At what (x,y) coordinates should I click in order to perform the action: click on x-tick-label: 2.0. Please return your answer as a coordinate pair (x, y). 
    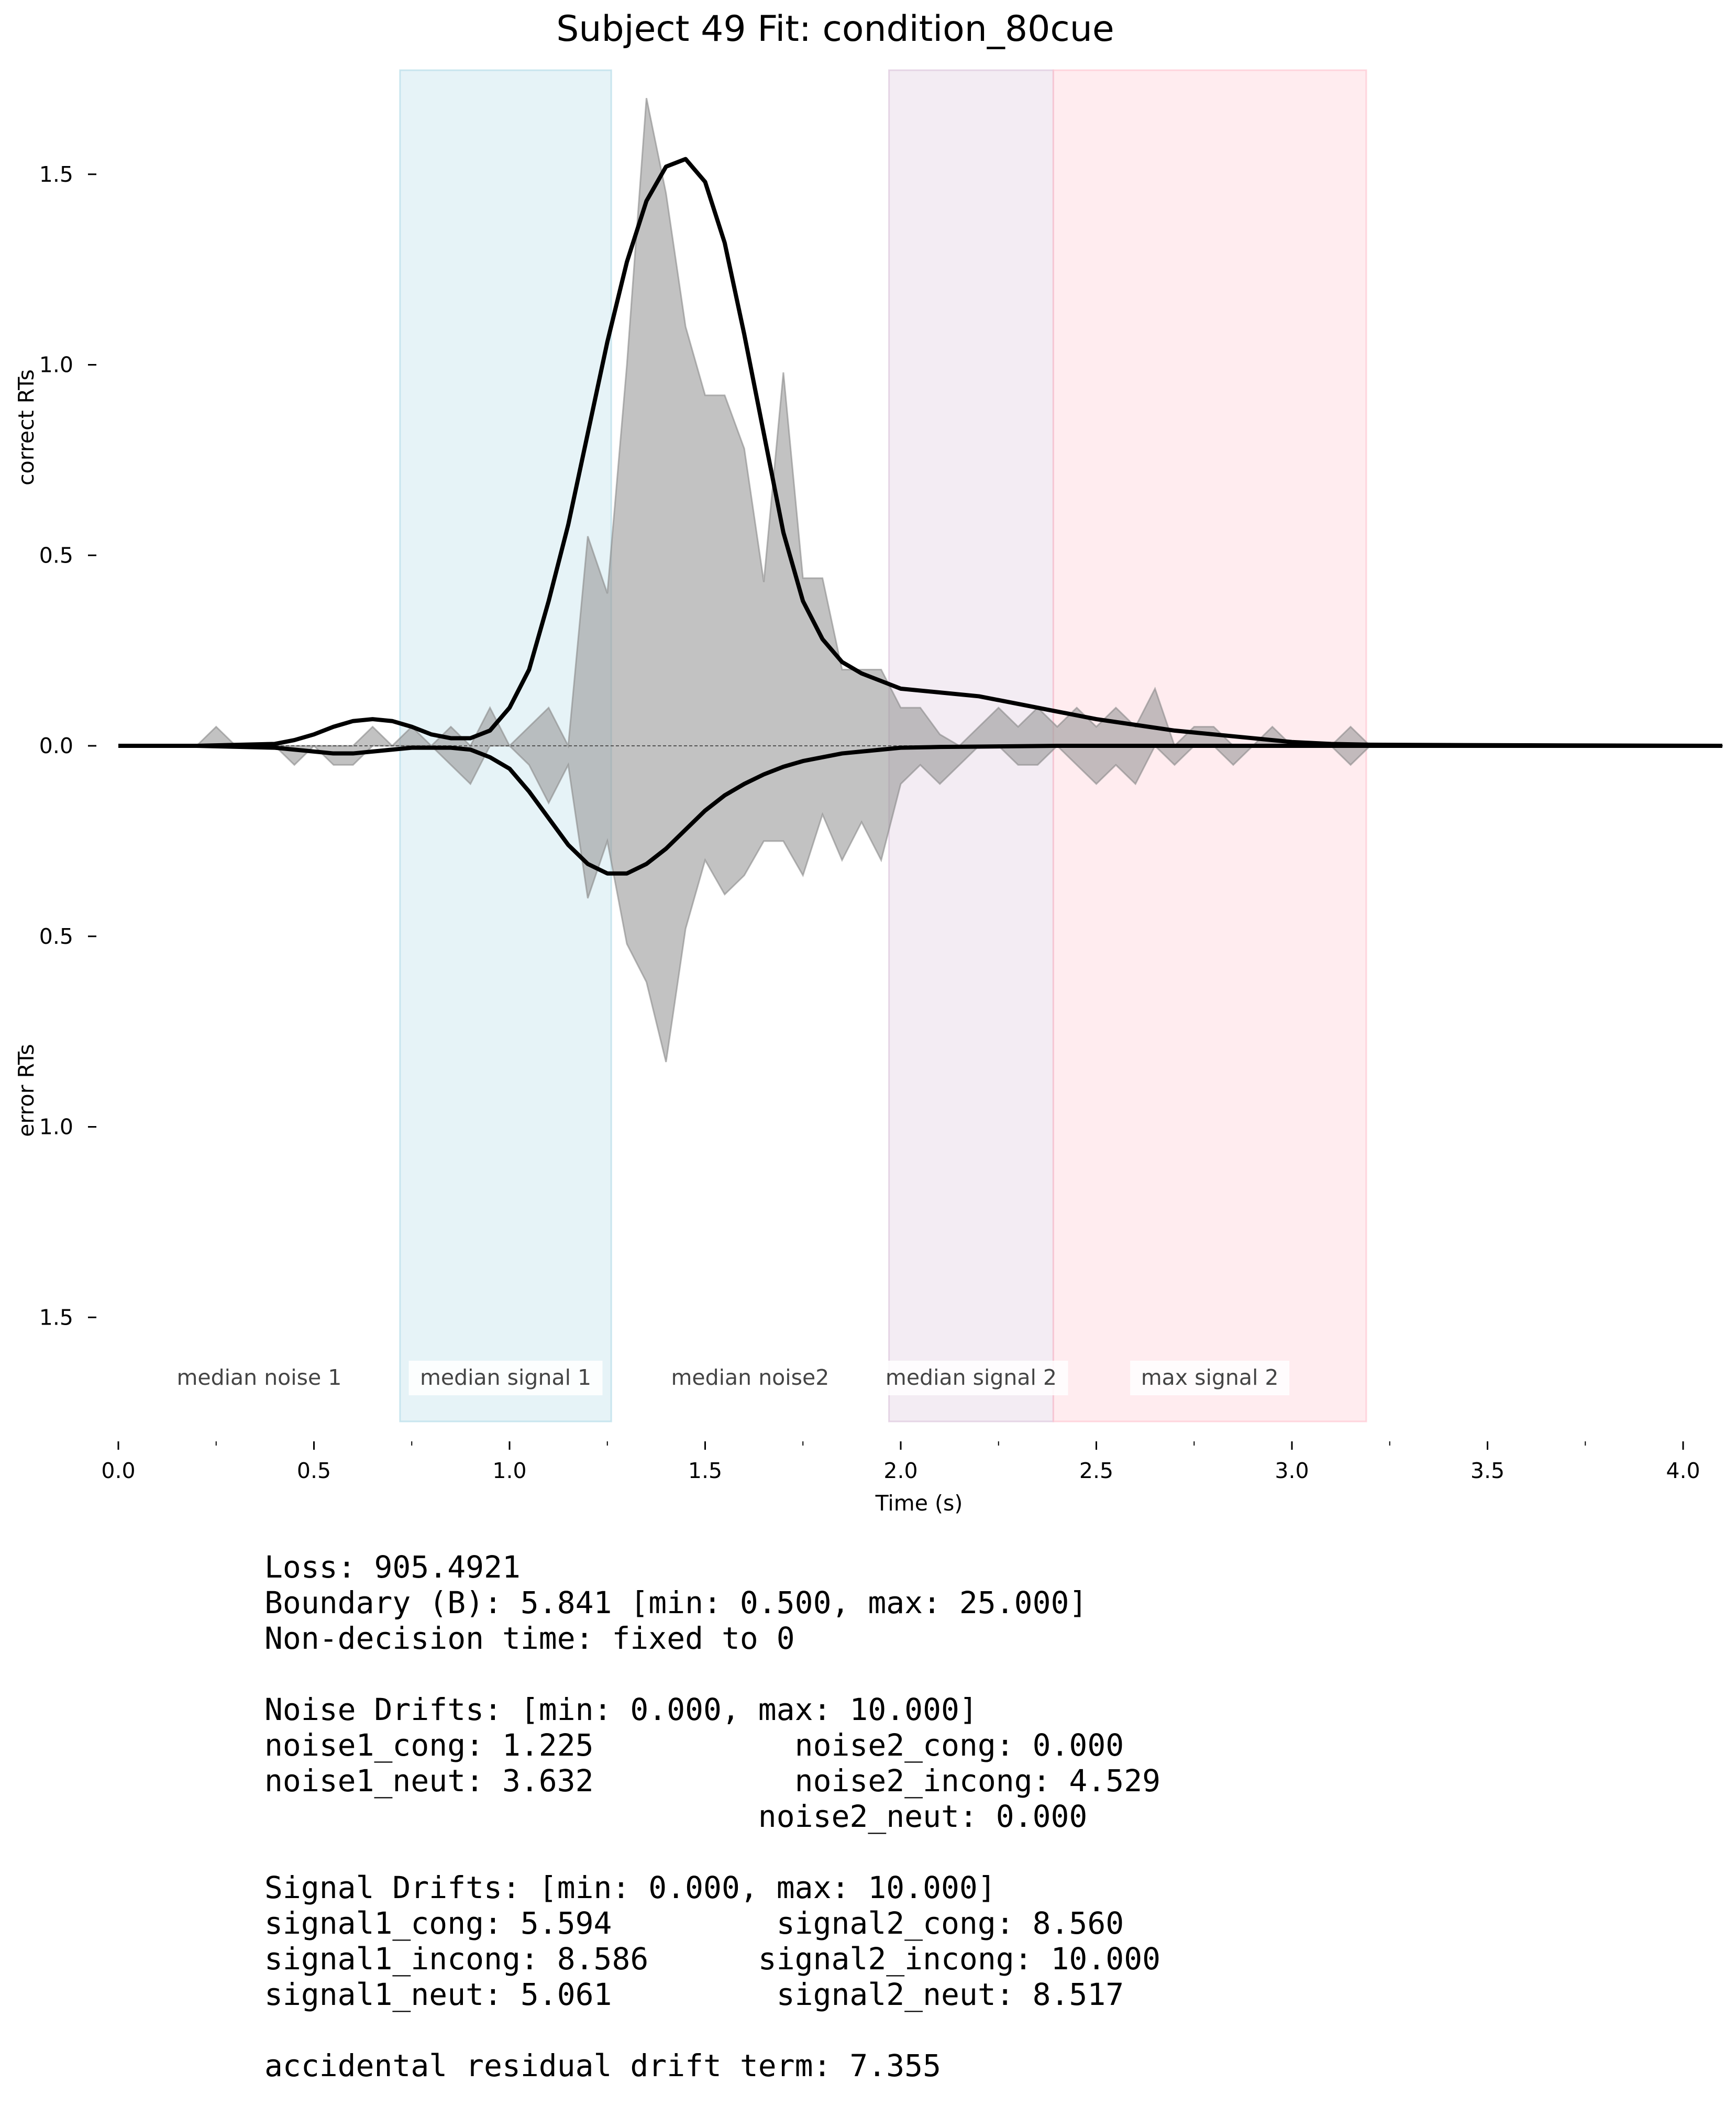
    Looking at the image, I should click on (900, 1470).